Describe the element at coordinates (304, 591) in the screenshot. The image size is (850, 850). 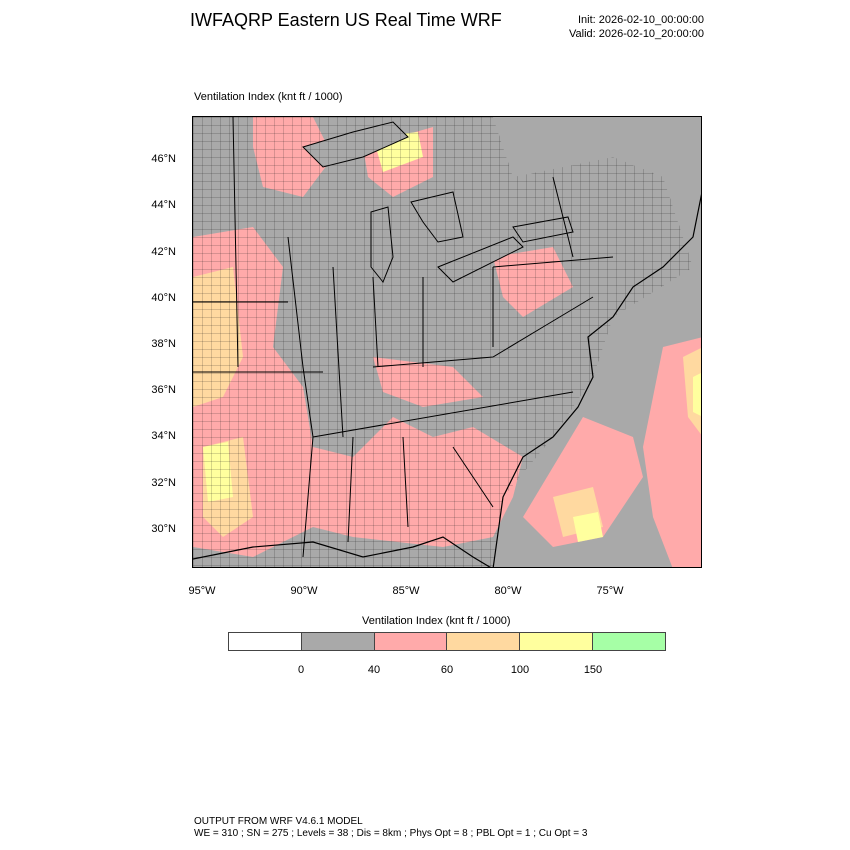
I see `lon-tick: 90°W` at that location.